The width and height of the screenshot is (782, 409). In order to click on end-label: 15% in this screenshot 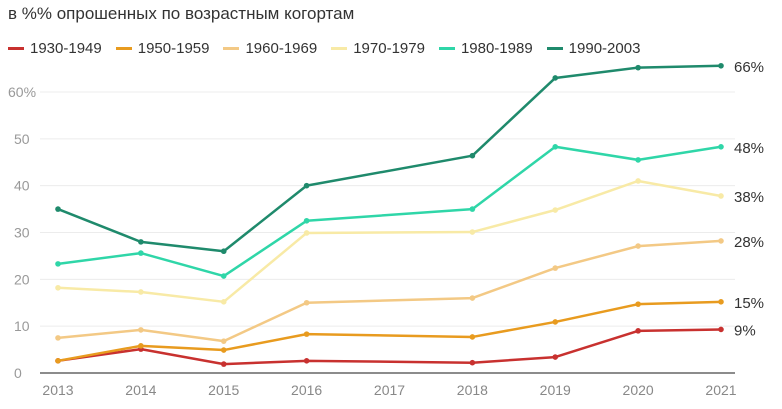, I will do `click(749, 303)`.